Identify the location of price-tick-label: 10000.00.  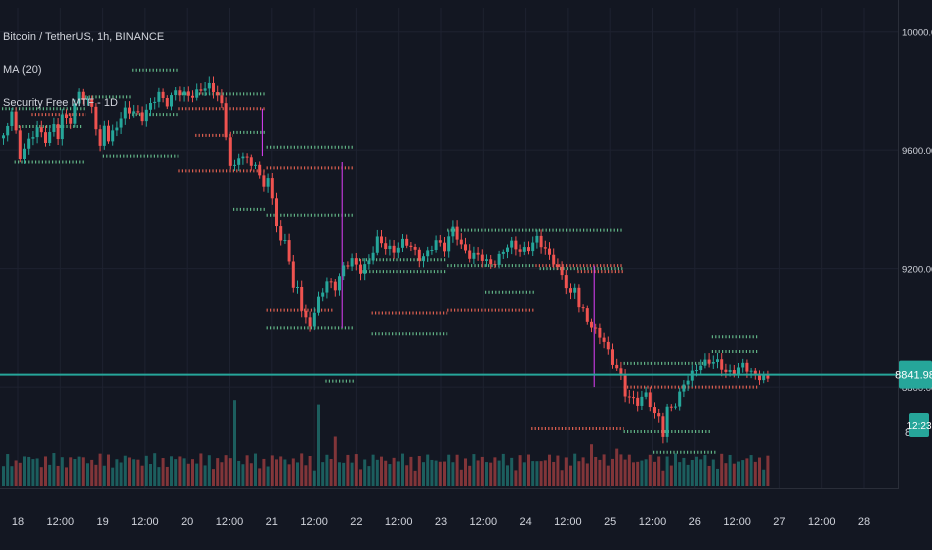
(917, 33).